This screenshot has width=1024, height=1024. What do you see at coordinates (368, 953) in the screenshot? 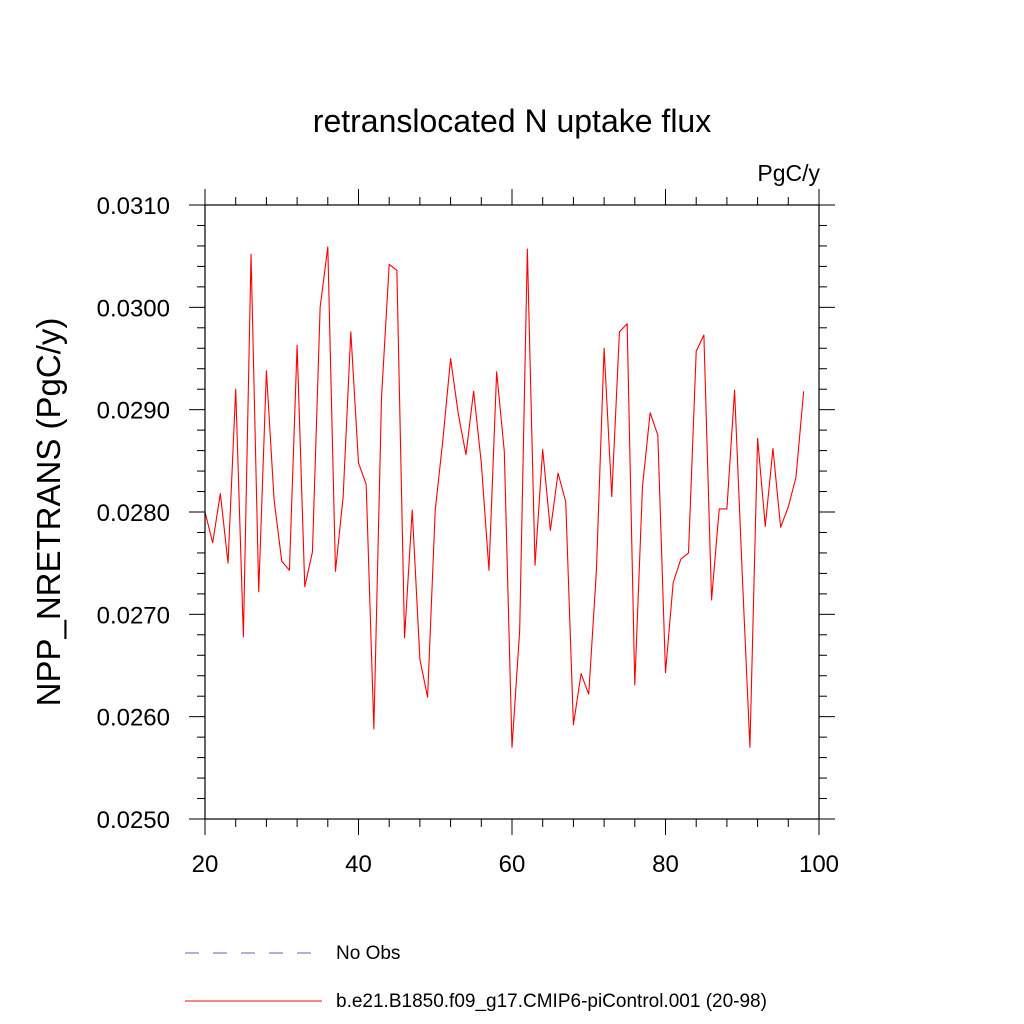
I see `legend-label-no-obs: No Obs` at bounding box center [368, 953].